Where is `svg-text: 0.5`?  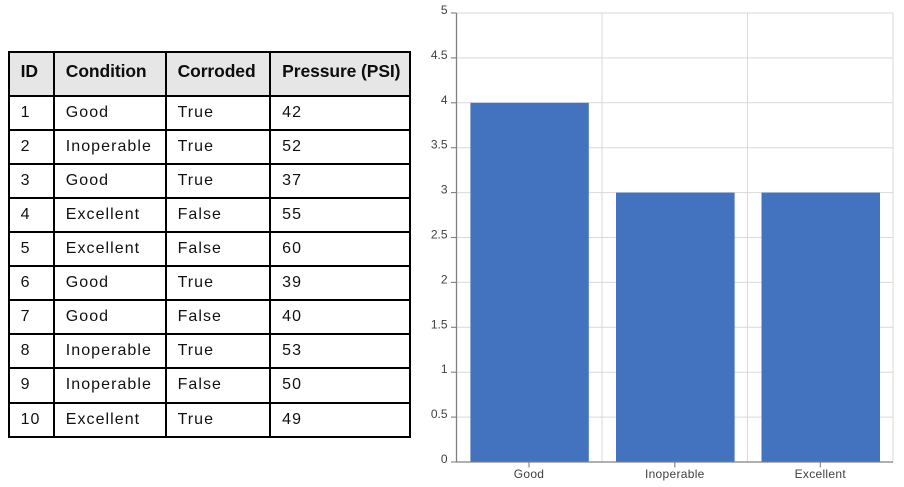
svg-text: 0.5 is located at coordinates (439, 414).